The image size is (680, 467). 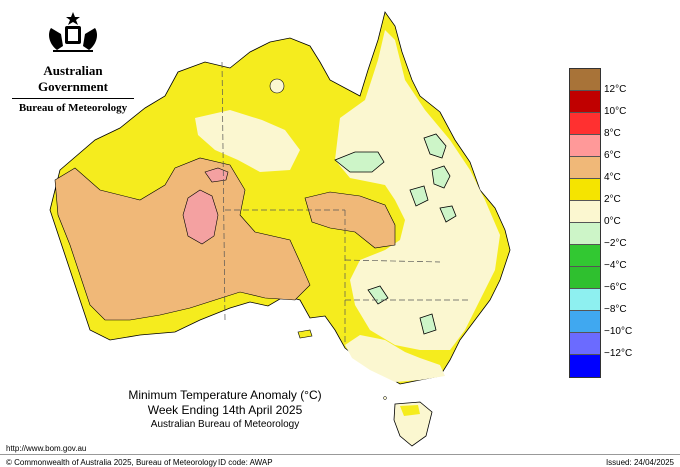 I want to click on anomaly-zone-neg2-0-b, so click(x=435, y=146).